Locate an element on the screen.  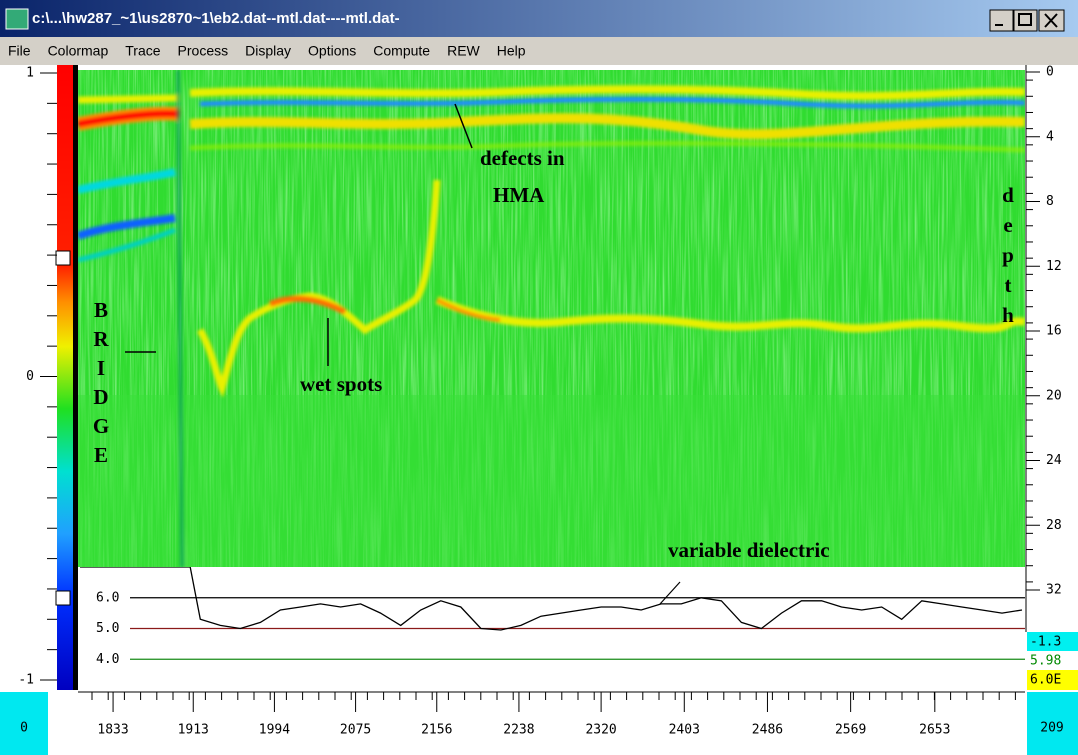
dielectric-trace is located at coordinates (551, 599).